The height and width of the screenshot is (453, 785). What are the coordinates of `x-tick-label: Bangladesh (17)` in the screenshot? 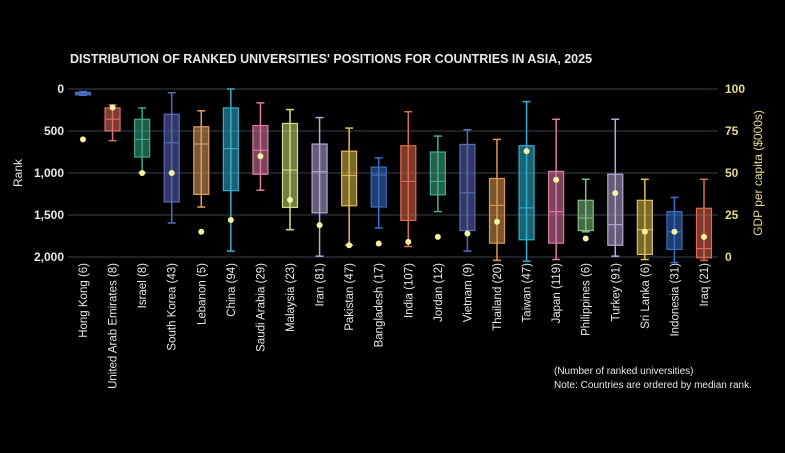 It's located at (380, 305).